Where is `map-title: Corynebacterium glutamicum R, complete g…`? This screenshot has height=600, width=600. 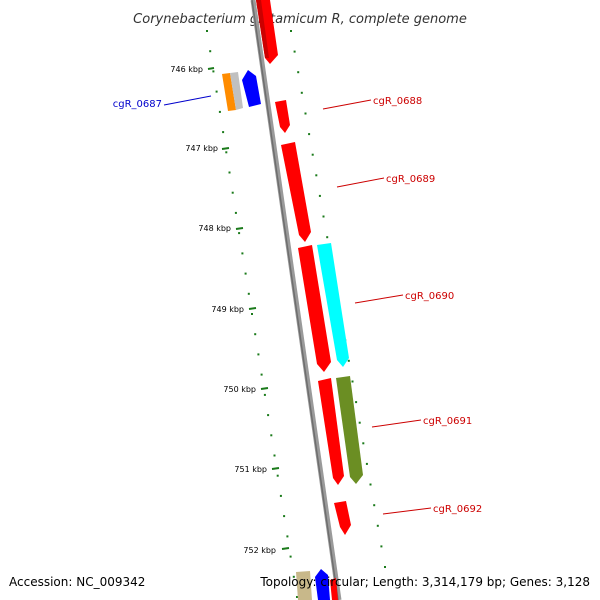 map-title: Corynebacterium glutamicum R, complete g… is located at coordinates (300, 19).